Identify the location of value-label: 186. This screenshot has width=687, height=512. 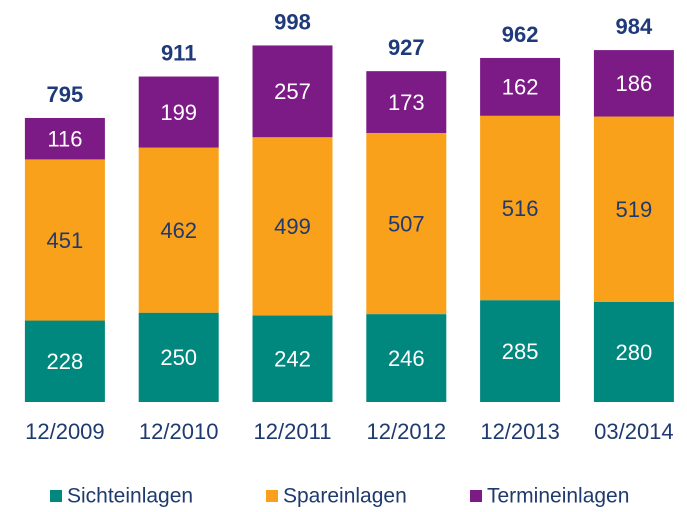
(634, 83).